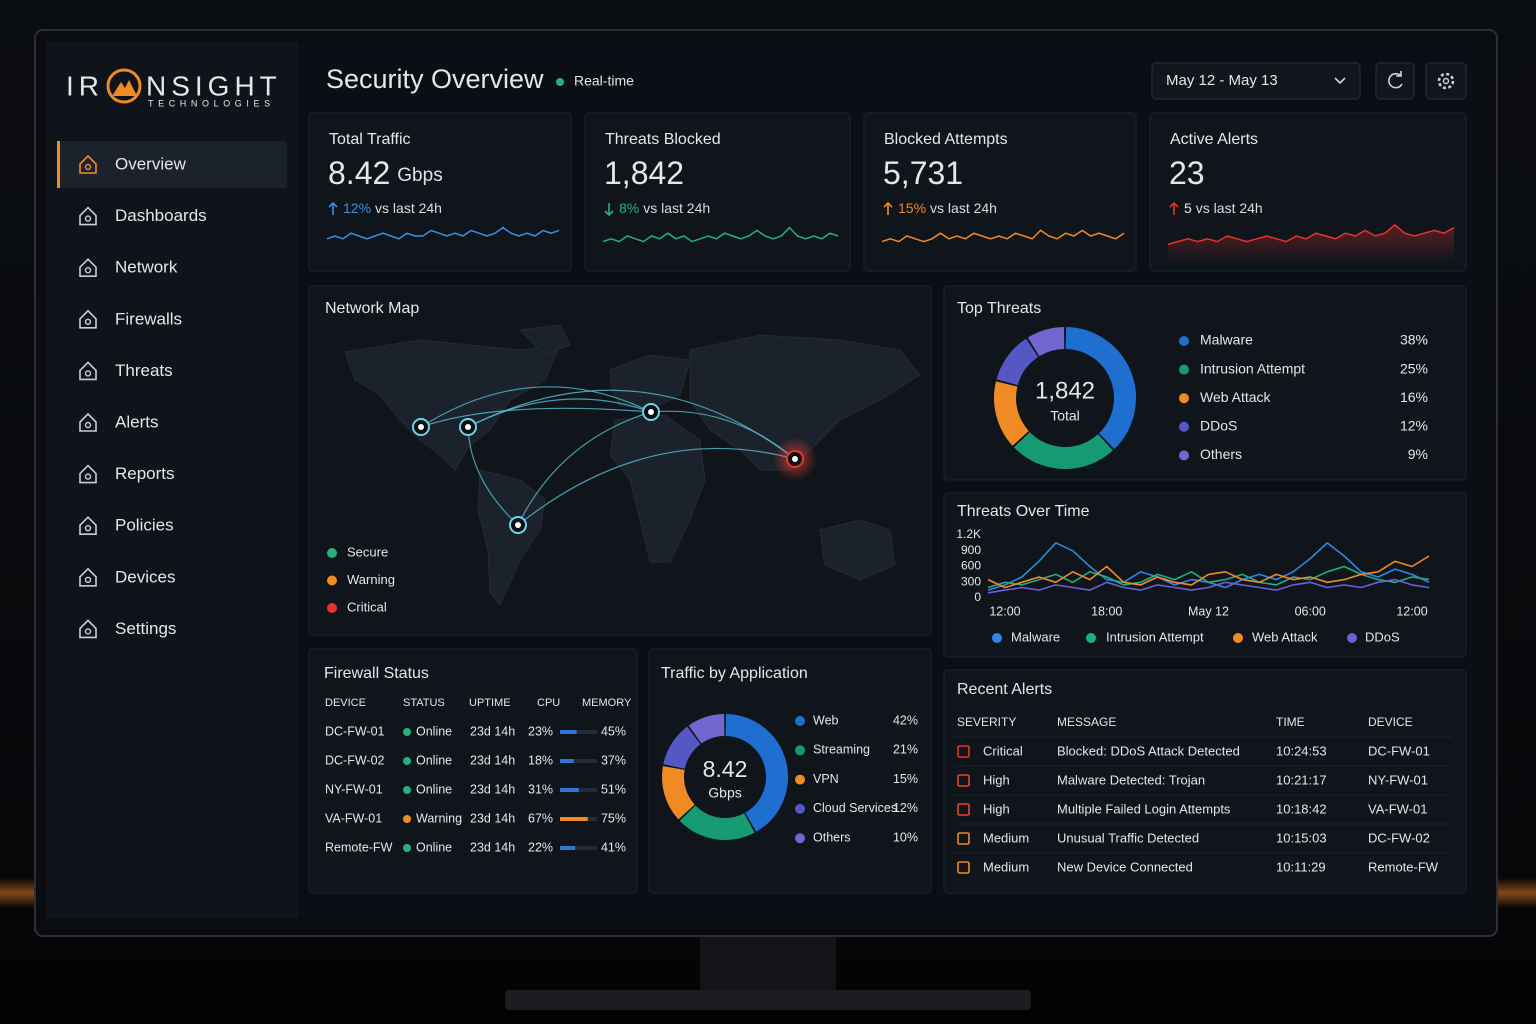 The width and height of the screenshot is (1536, 1024). Describe the element at coordinates (419, 175) in the screenshot. I see `kpi-unit: Gbps` at that location.